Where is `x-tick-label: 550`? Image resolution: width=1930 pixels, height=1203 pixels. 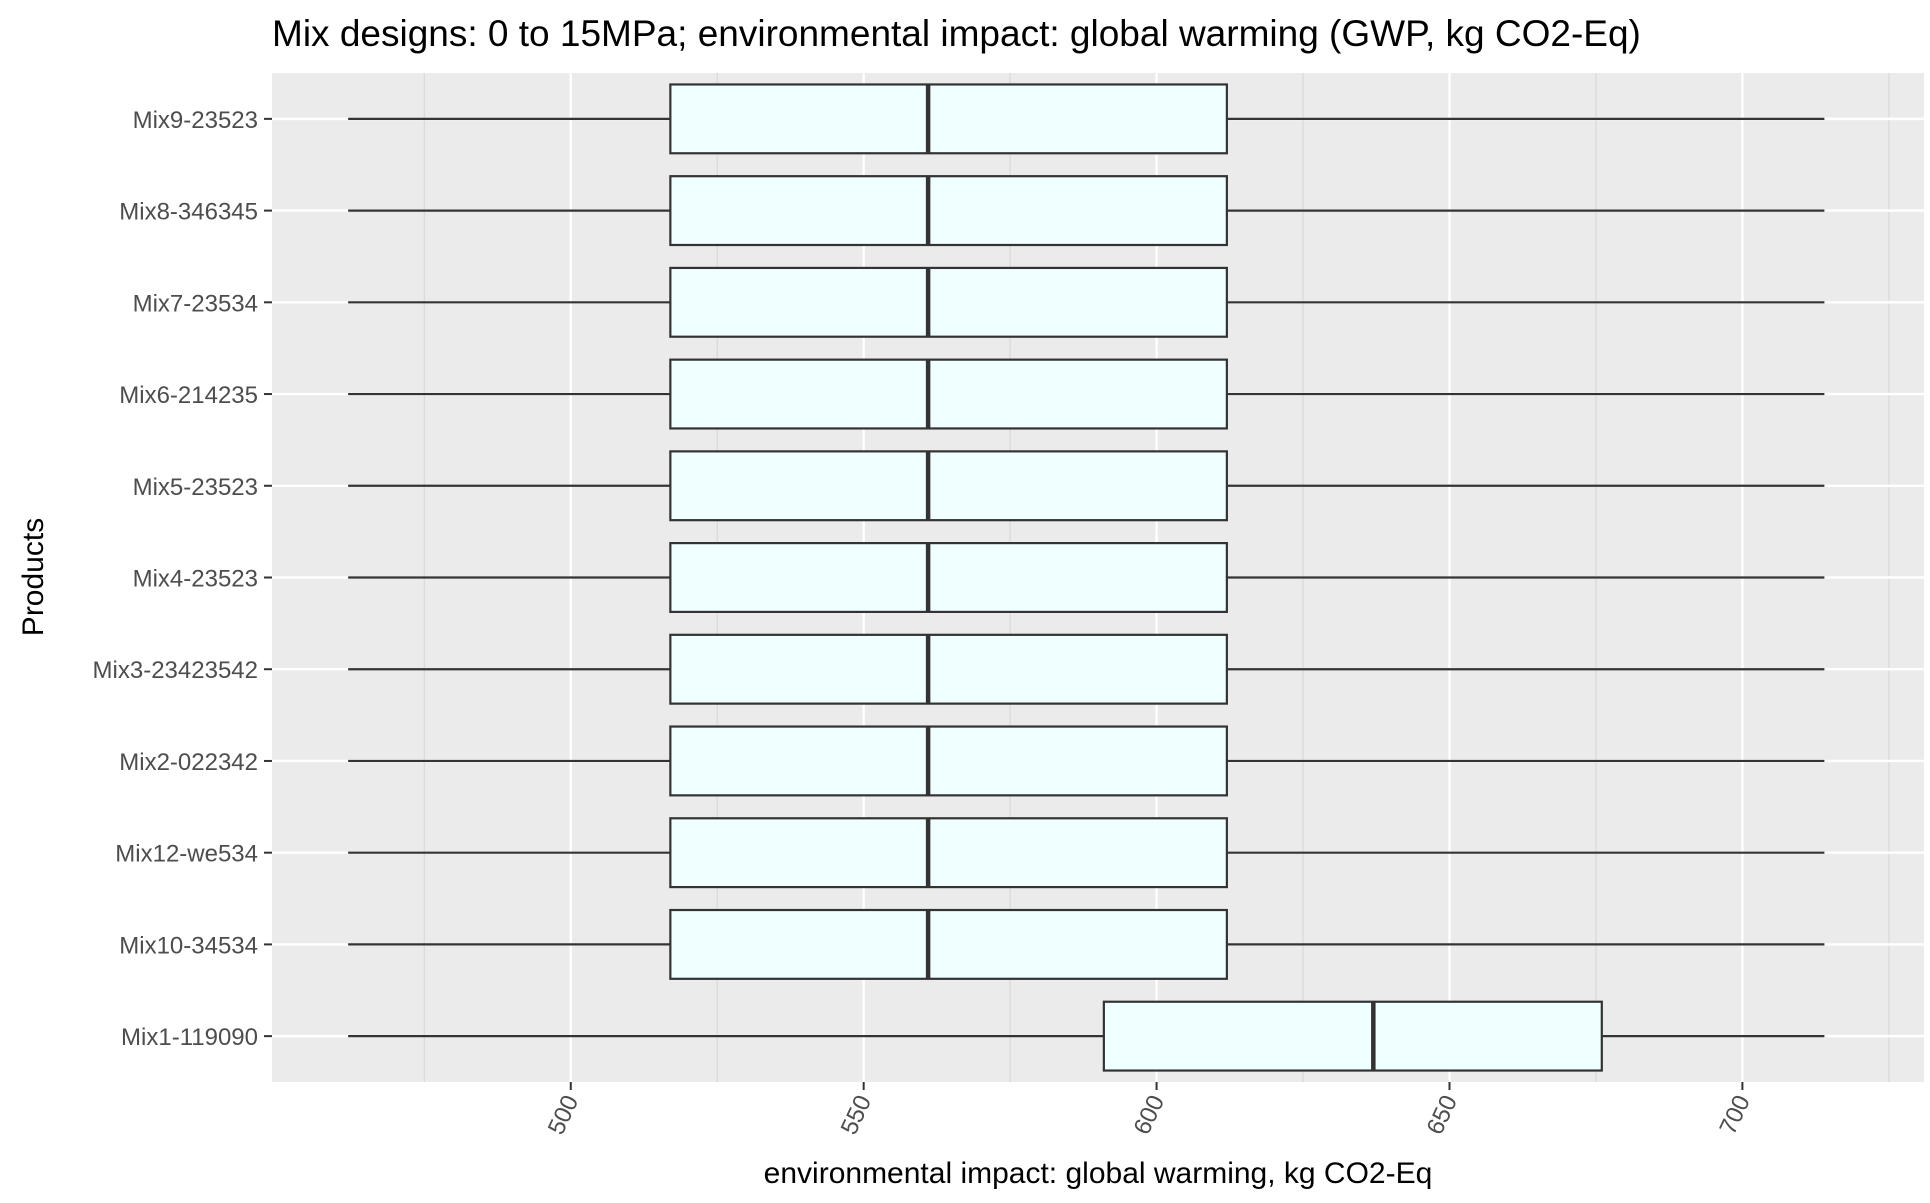
x-tick-label: 550 is located at coordinates (856, 1115).